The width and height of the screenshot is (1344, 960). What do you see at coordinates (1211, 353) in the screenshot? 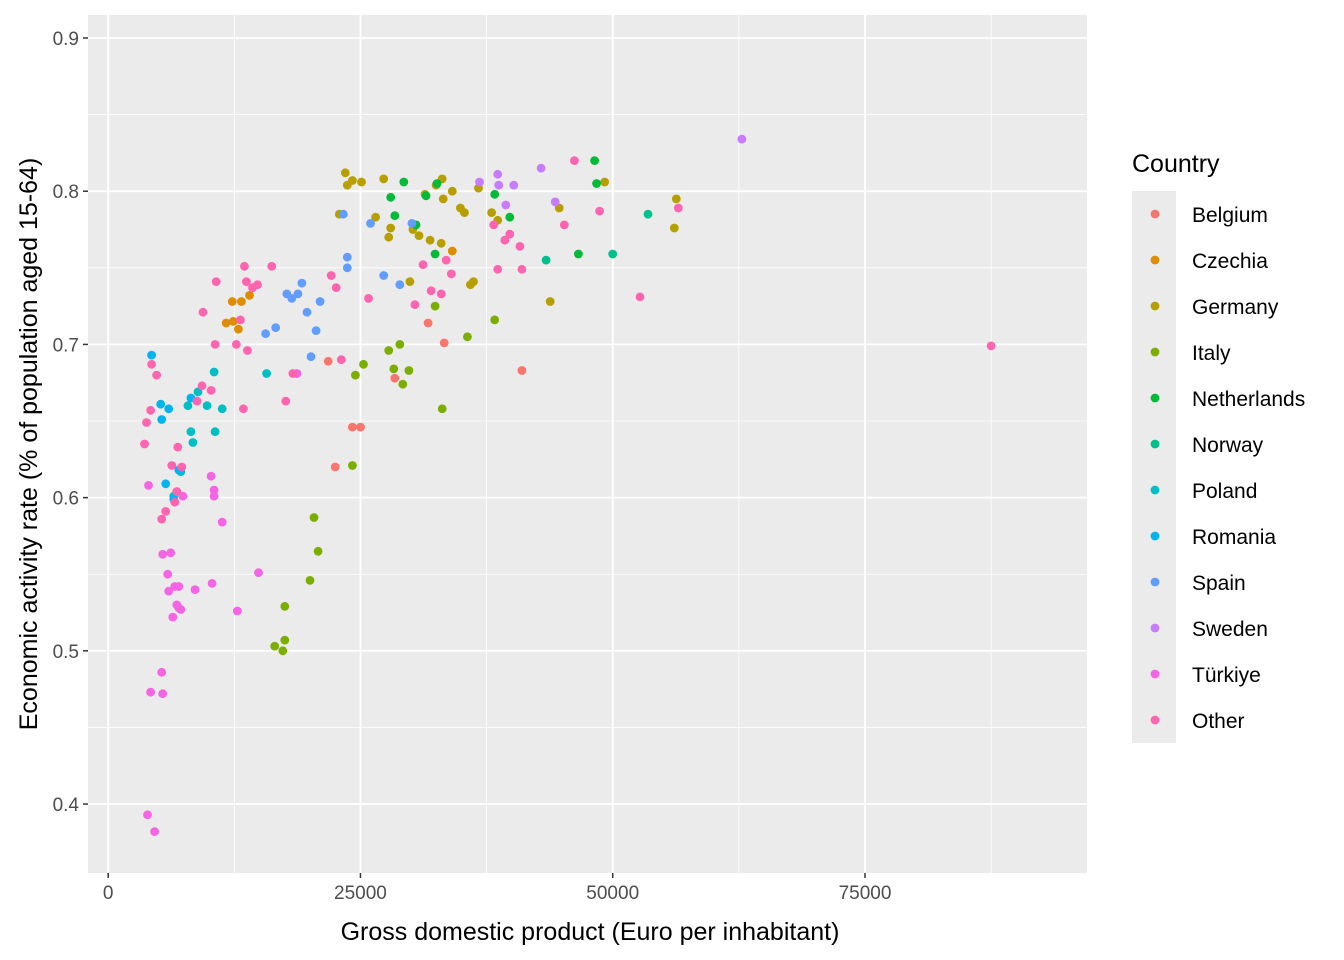
I see `legend-label-italy: Italy` at bounding box center [1211, 353].